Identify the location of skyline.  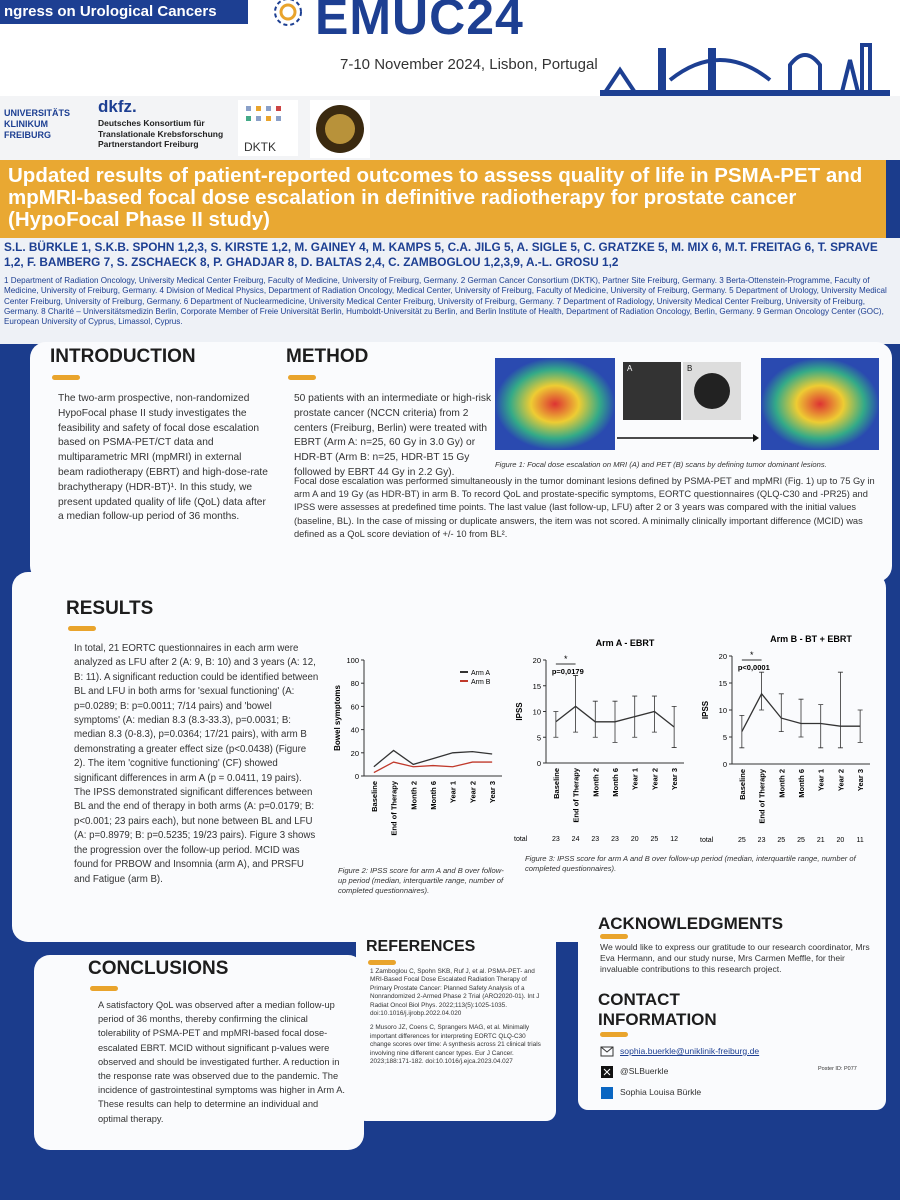
(745, 71).